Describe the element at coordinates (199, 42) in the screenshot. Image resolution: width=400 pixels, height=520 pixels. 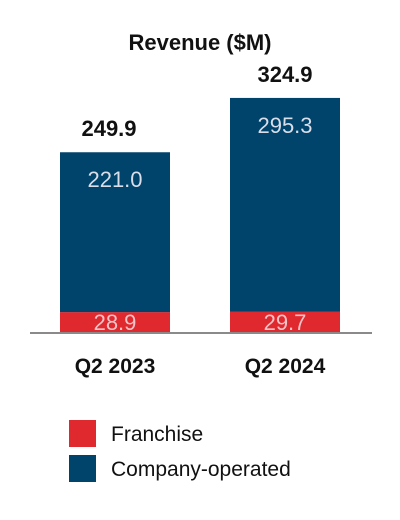
I see `chart-title: Revenue ($M)` at that location.